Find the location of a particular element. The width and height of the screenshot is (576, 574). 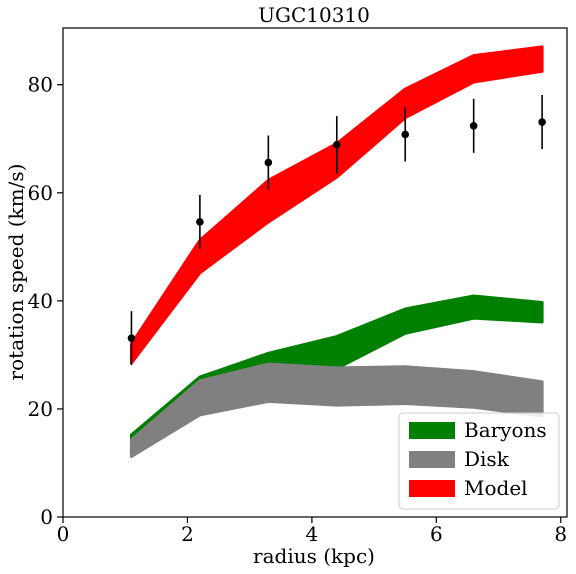

x-tick-label: 6 is located at coordinates (436, 534).